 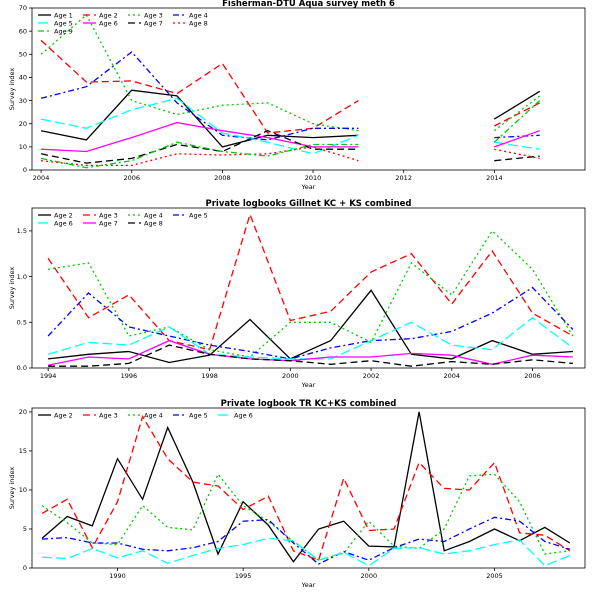 What do you see at coordinates (23, 78) in the screenshot?
I see `y-tick-label: 40` at bounding box center [23, 78].